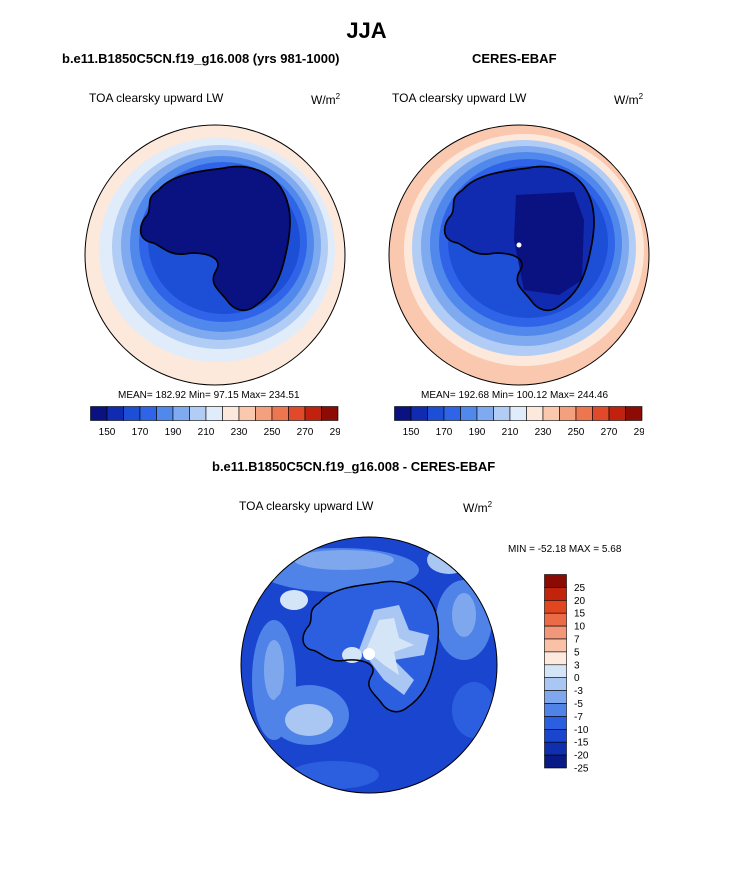  I want to click on panel3-units: W/m2, so click(478, 507).